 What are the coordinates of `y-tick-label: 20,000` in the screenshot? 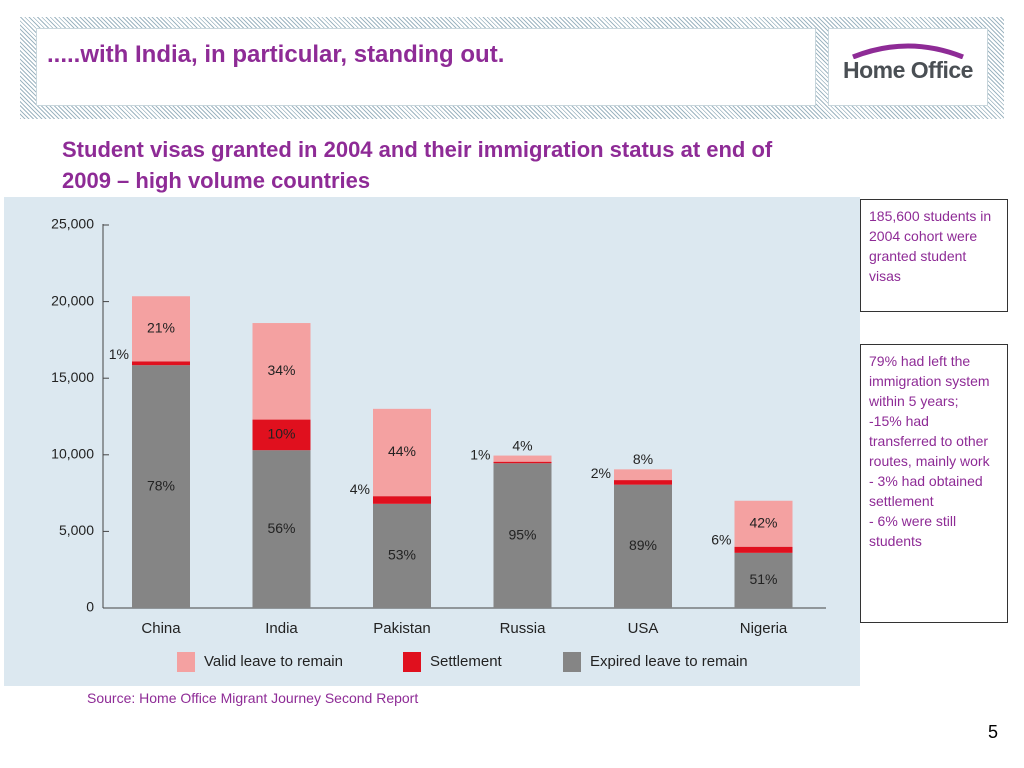 It's located at (72, 300).